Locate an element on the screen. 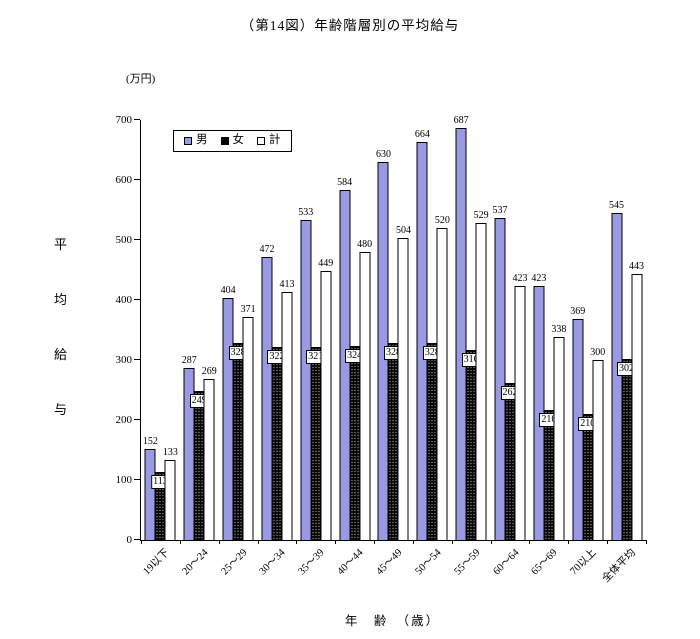 Image resolution: width=700 pixels, height=639 pixels. bar-value-label: 449 is located at coordinates (326, 263).